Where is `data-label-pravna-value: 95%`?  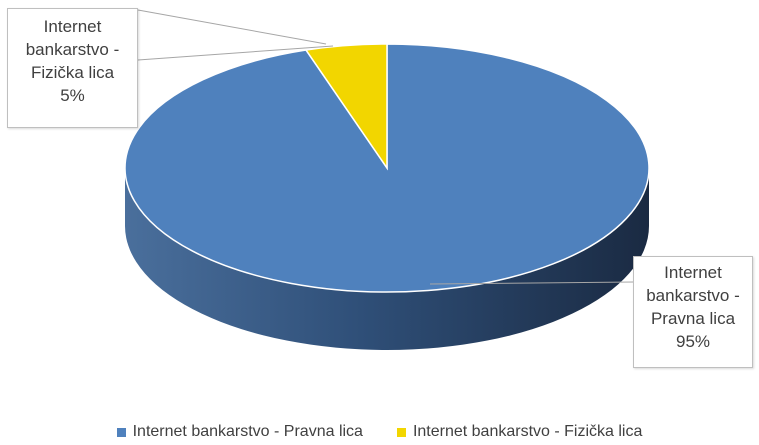 data-label-pravna-value: 95% is located at coordinates (693, 341).